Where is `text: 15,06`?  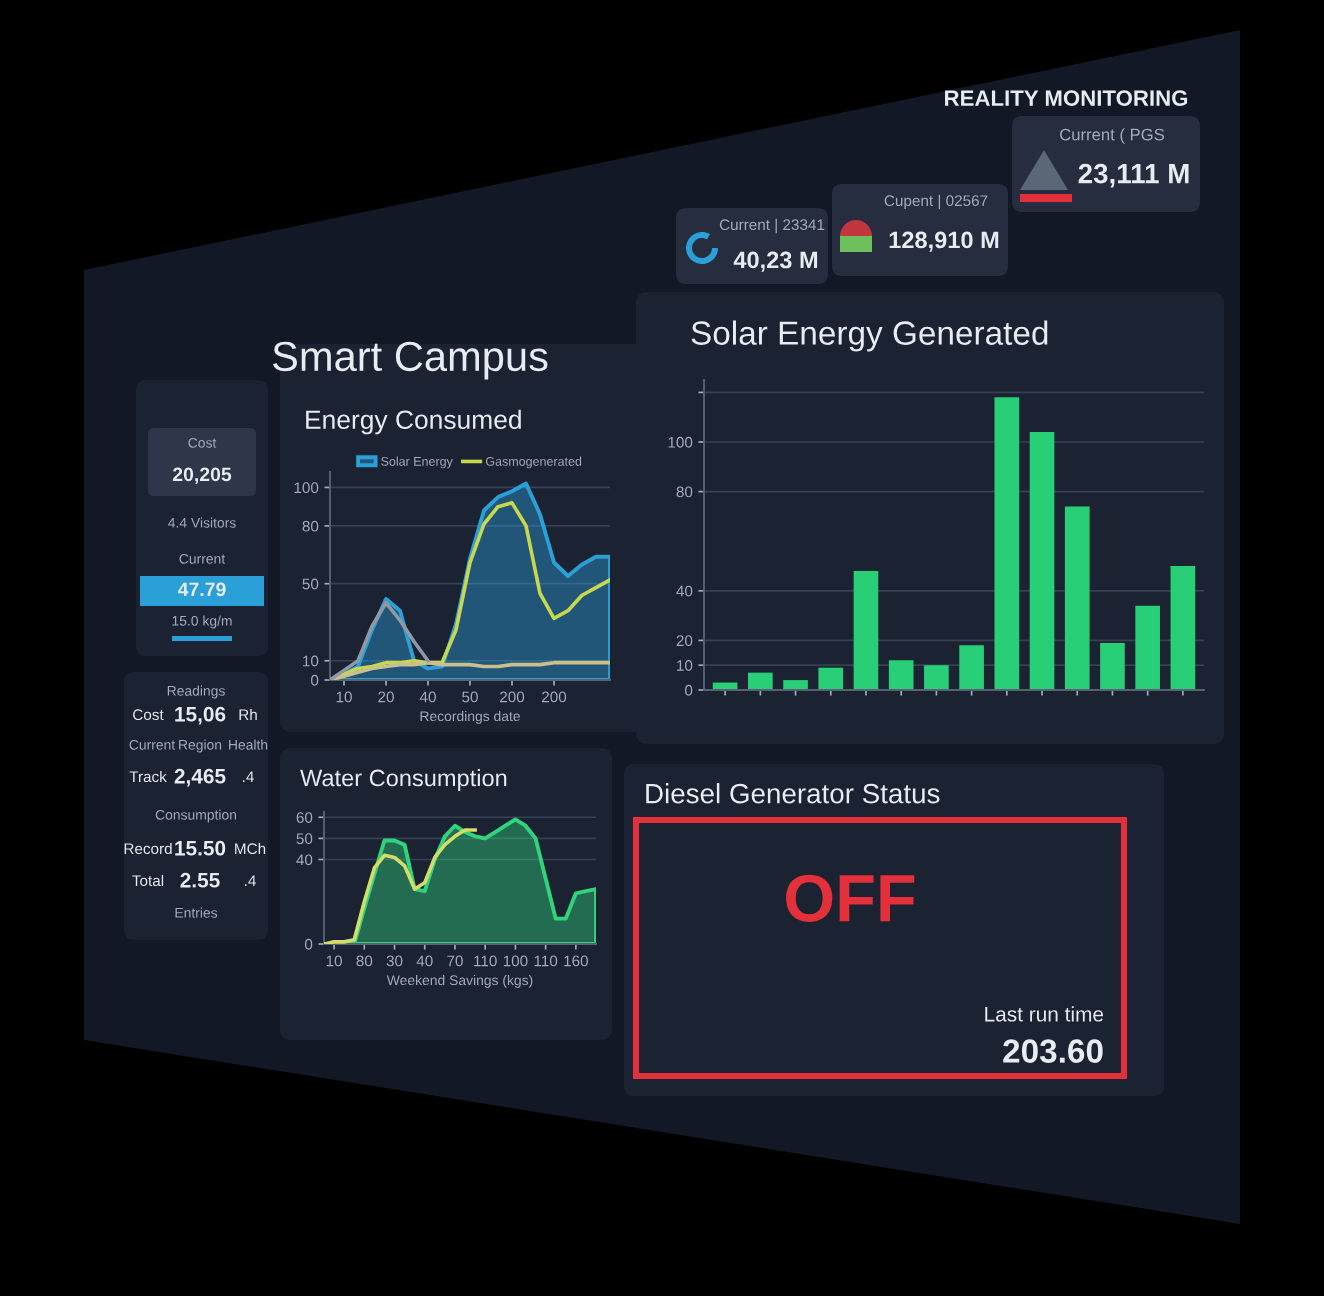 text: 15,06 is located at coordinates (200, 715).